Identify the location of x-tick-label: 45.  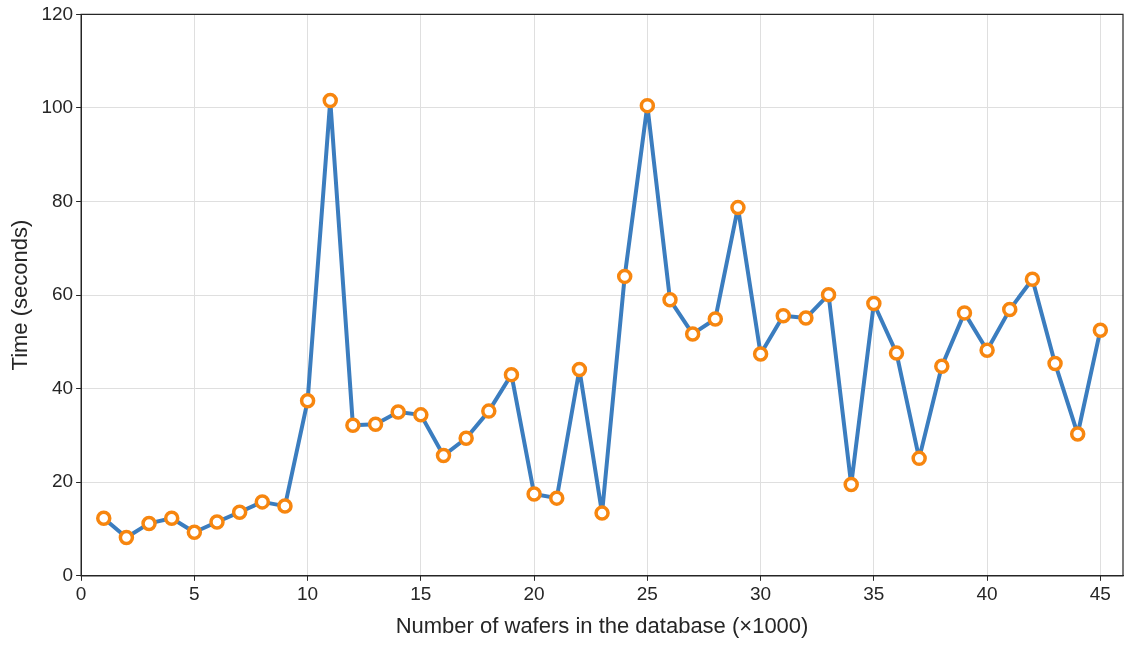
(1100, 594).